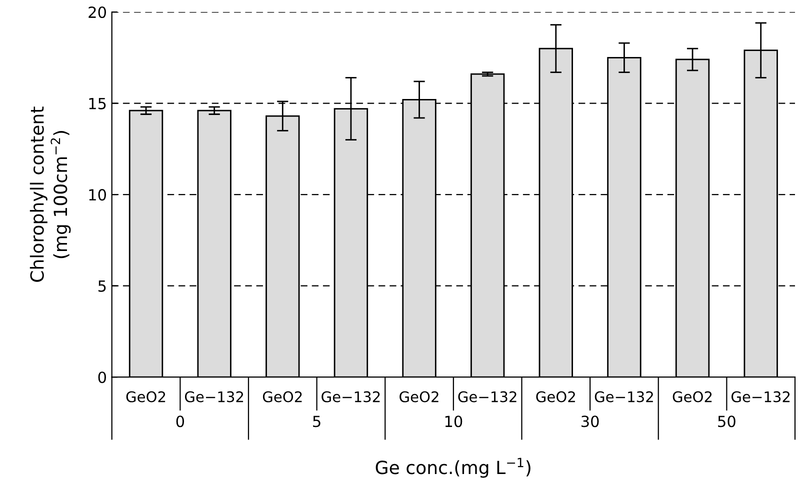 Image resolution: width=799 pixels, height=481 pixels. What do you see at coordinates (727, 422) in the screenshot?
I see `text: 50` at bounding box center [727, 422].